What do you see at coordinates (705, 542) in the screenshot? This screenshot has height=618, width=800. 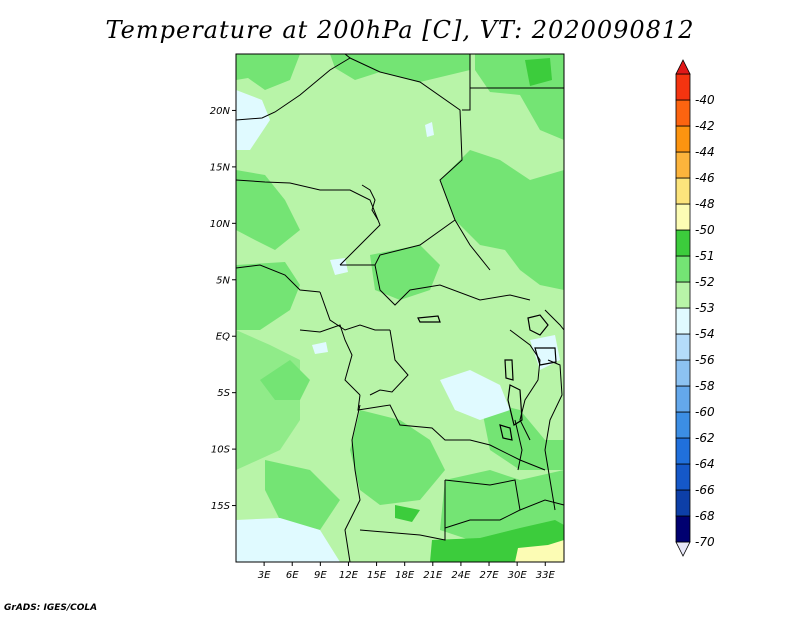 I see `colorbar-label: -70` at bounding box center [705, 542].